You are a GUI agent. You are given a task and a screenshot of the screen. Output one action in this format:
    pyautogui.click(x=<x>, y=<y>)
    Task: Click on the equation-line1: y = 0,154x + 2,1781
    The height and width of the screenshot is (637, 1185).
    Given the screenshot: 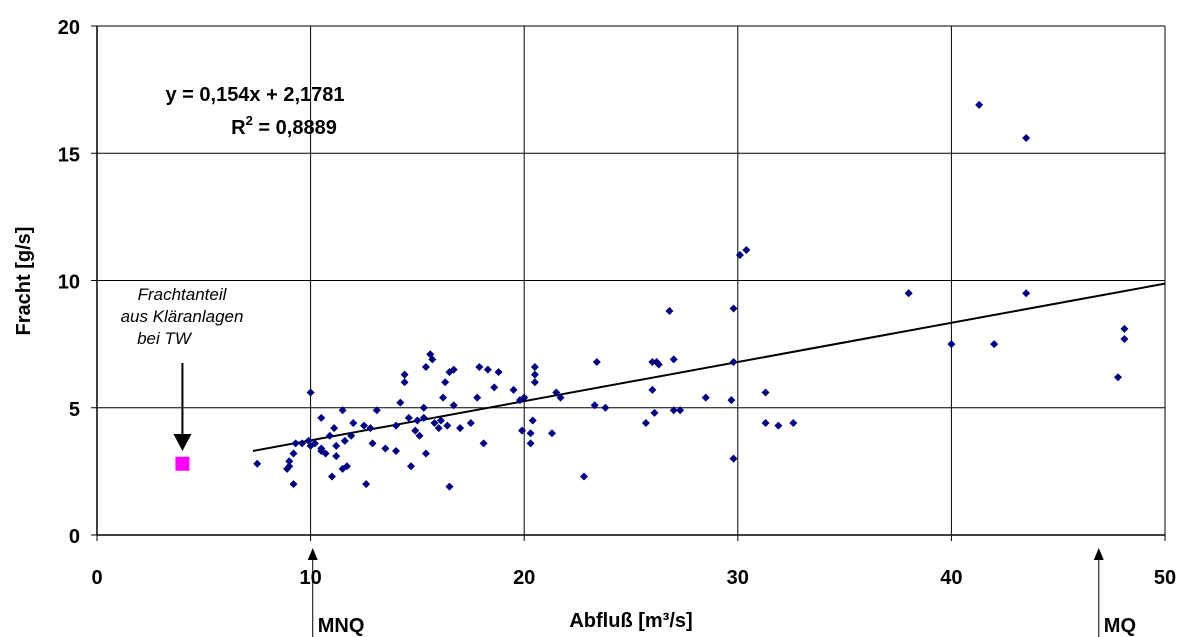 What is the action you would take?
    pyautogui.click(x=254, y=95)
    